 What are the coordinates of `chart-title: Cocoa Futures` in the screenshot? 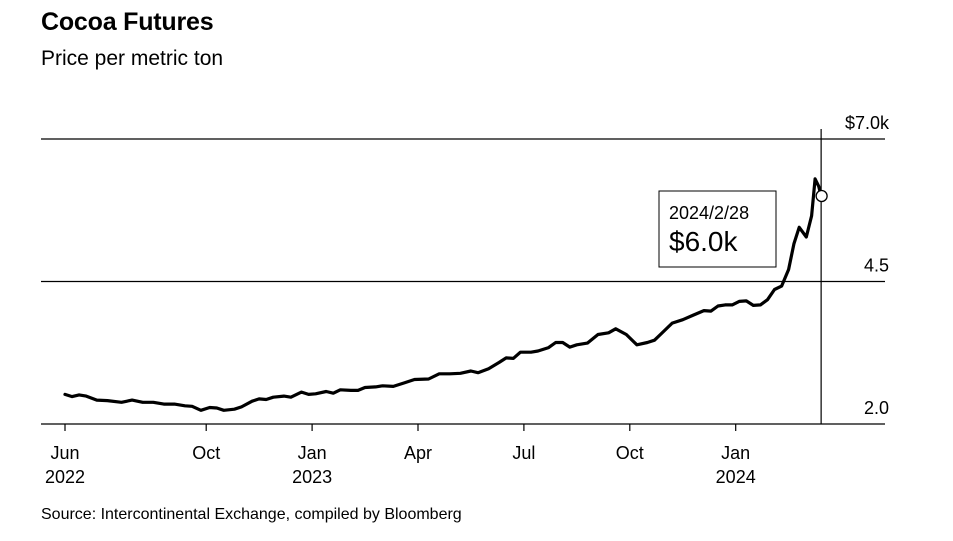 It's located at (127, 22).